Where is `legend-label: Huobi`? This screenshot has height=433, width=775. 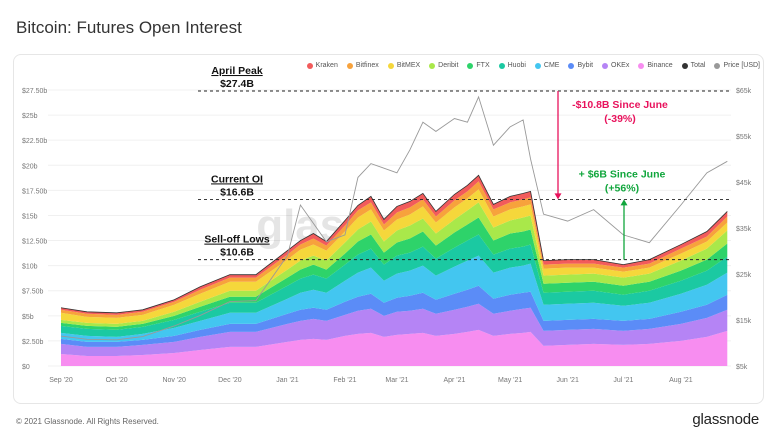
legend-label: Huobi is located at coordinates (516, 65).